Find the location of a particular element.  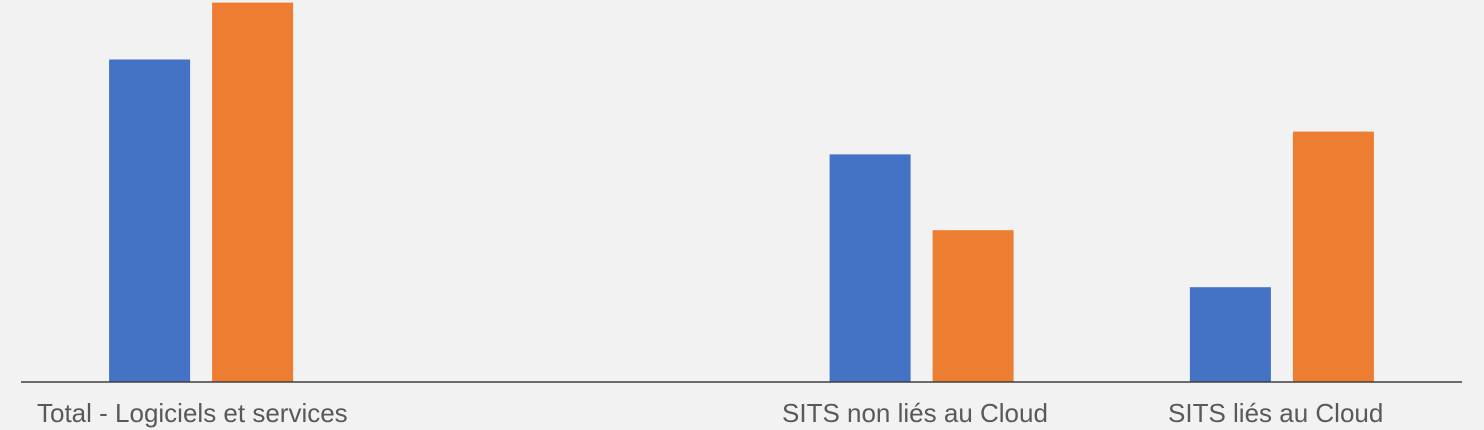

bar-series1-cat3 is located at coordinates (870, 268).